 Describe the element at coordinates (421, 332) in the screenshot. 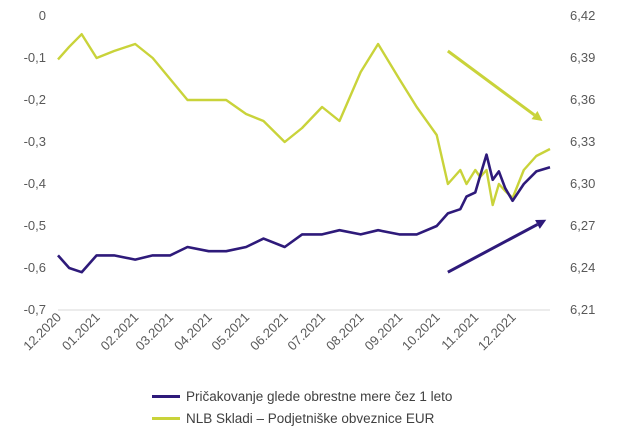

I see `x-tick-label: 10.2021` at that location.